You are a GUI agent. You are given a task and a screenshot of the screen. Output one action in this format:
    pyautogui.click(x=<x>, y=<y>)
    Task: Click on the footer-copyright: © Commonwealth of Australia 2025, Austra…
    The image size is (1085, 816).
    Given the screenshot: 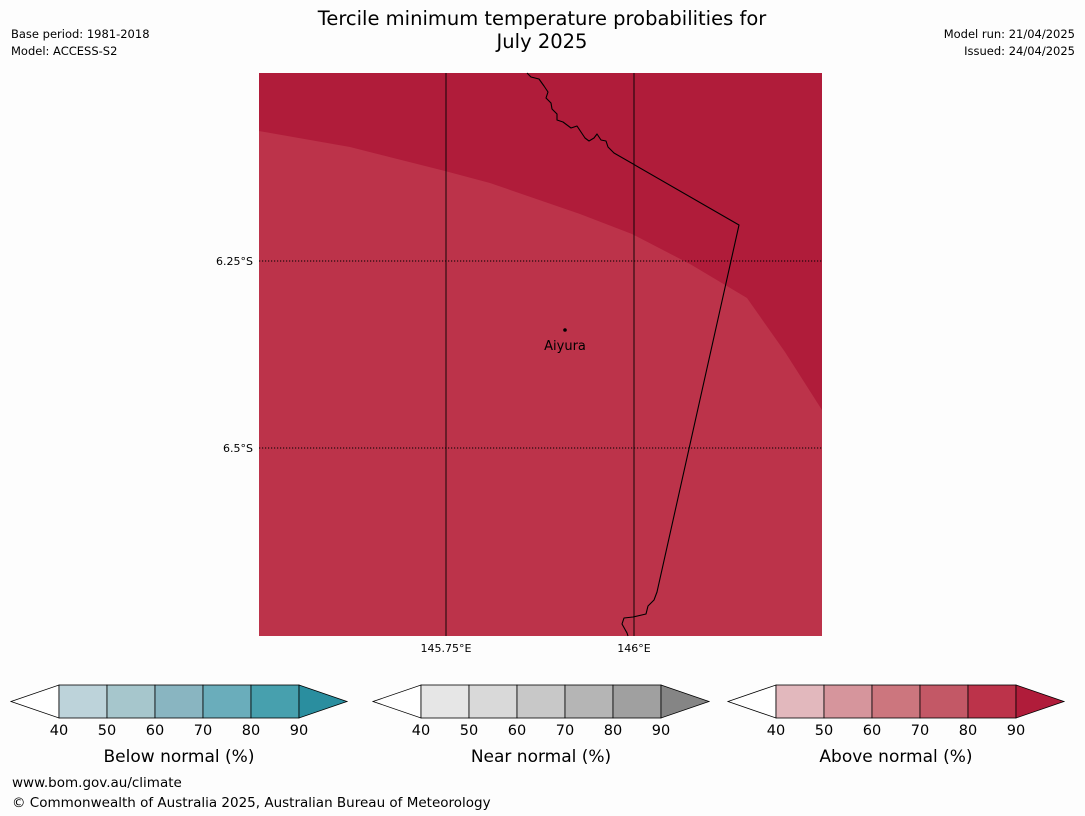 What is the action you would take?
    pyautogui.click(x=251, y=803)
    